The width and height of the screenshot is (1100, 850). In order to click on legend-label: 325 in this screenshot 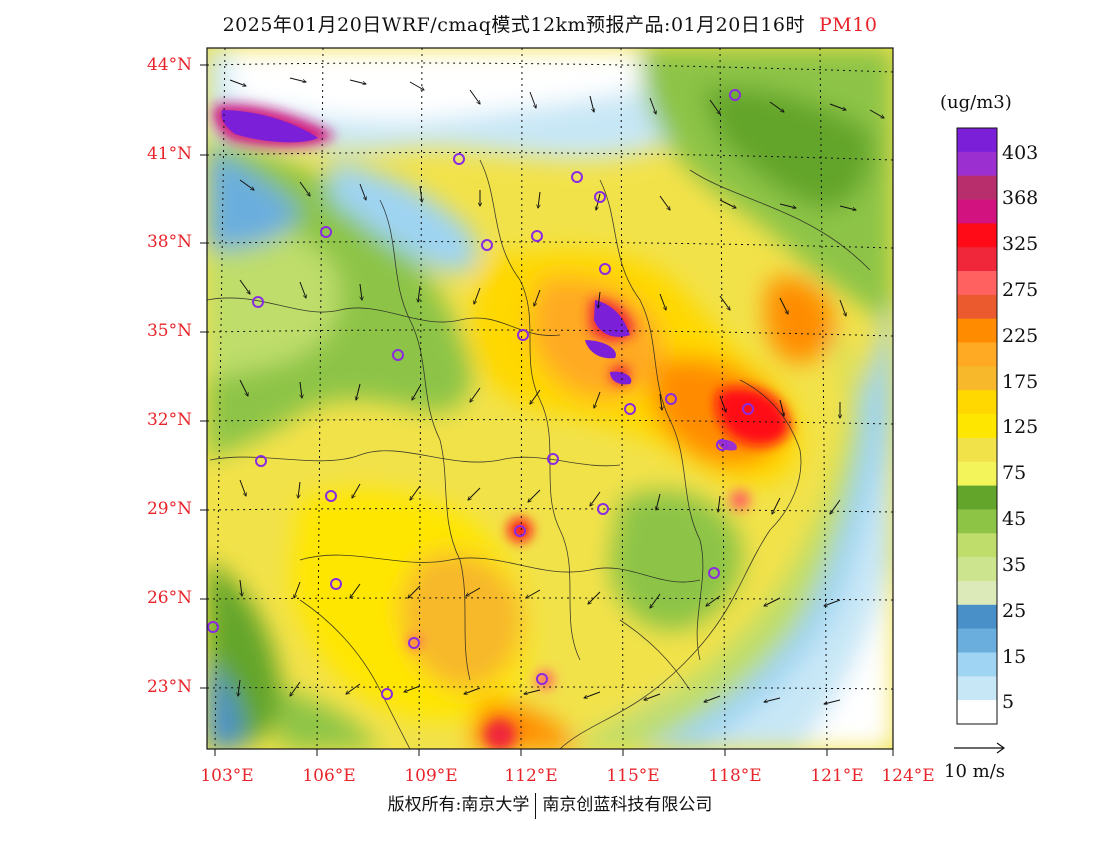, I will do `click(1020, 244)`.